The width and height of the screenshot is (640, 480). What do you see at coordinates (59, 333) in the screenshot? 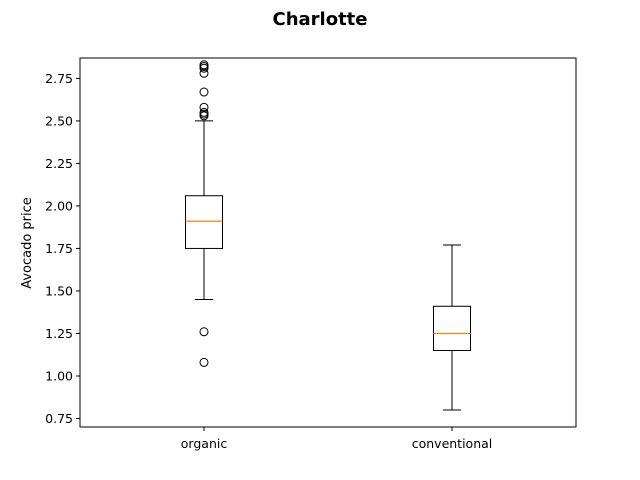
I see `y-tick-label: 1.25` at bounding box center [59, 333].